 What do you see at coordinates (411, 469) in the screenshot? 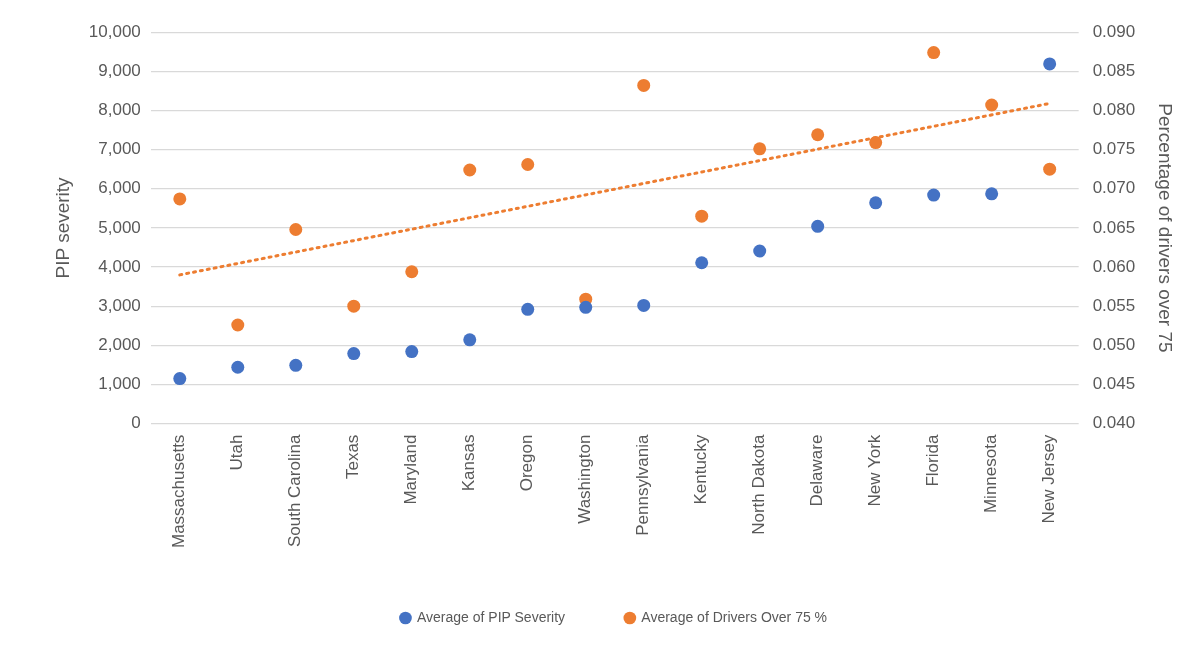
I see `x-tick-label: Maryland` at bounding box center [411, 469].